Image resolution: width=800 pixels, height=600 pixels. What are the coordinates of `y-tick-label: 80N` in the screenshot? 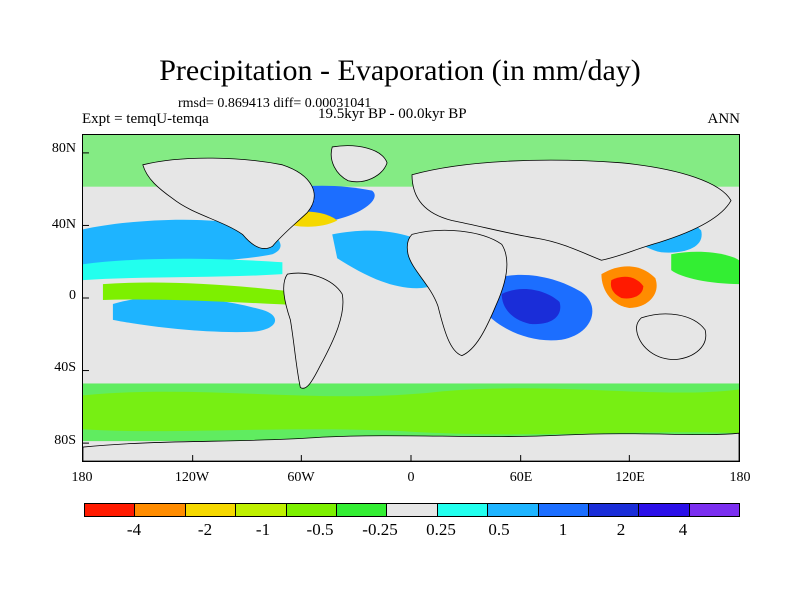 It's located at (63, 148).